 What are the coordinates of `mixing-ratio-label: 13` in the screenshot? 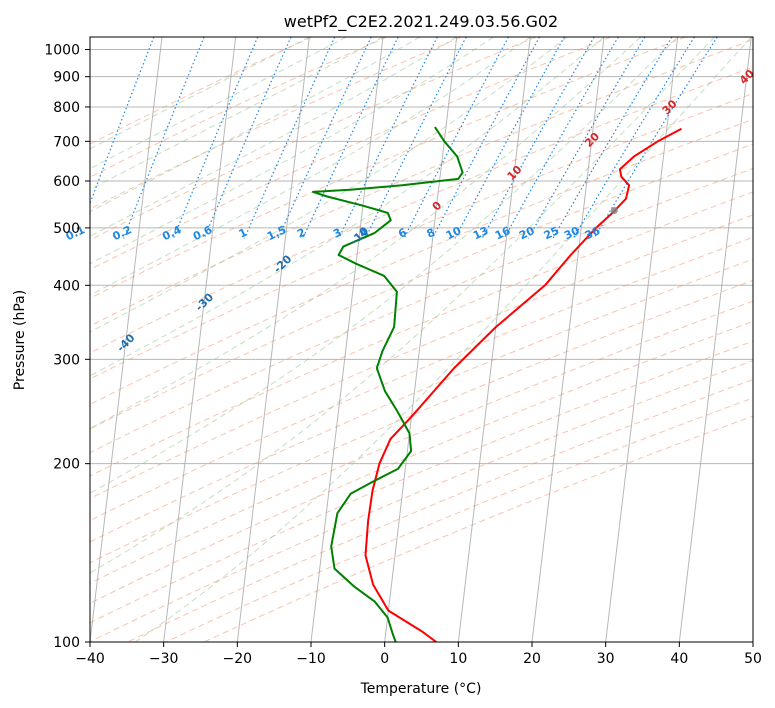 It's located at (480, 233).